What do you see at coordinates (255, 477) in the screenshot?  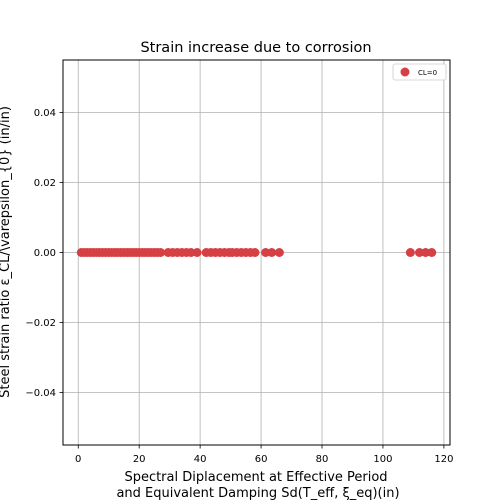 I see `x-axis-label-line1: Spectral Diplacement at Effective Period` at bounding box center [255, 477].